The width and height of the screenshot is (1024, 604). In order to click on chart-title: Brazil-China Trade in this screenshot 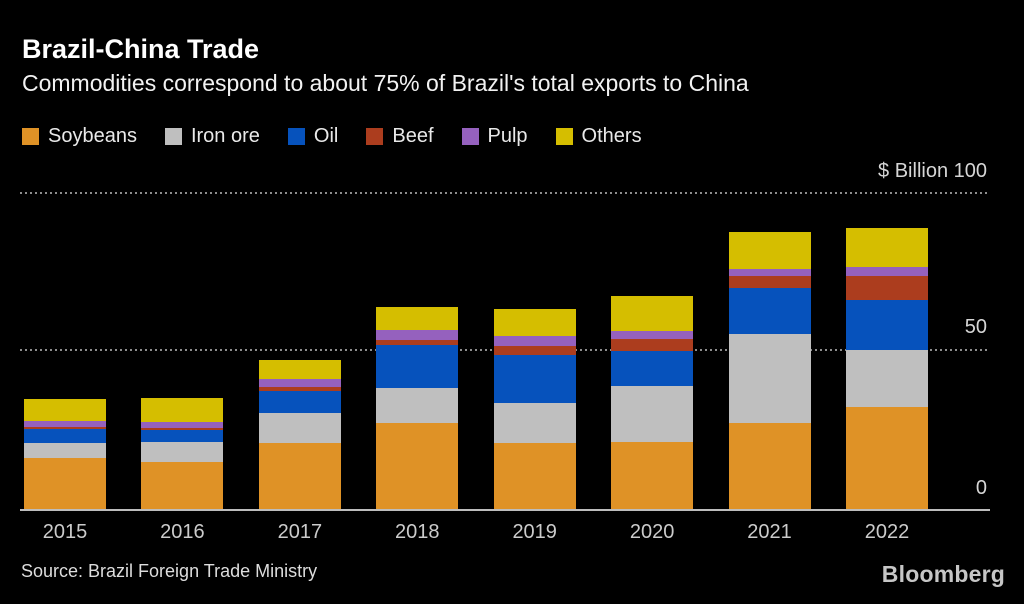, I will do `click(141, 49)`.